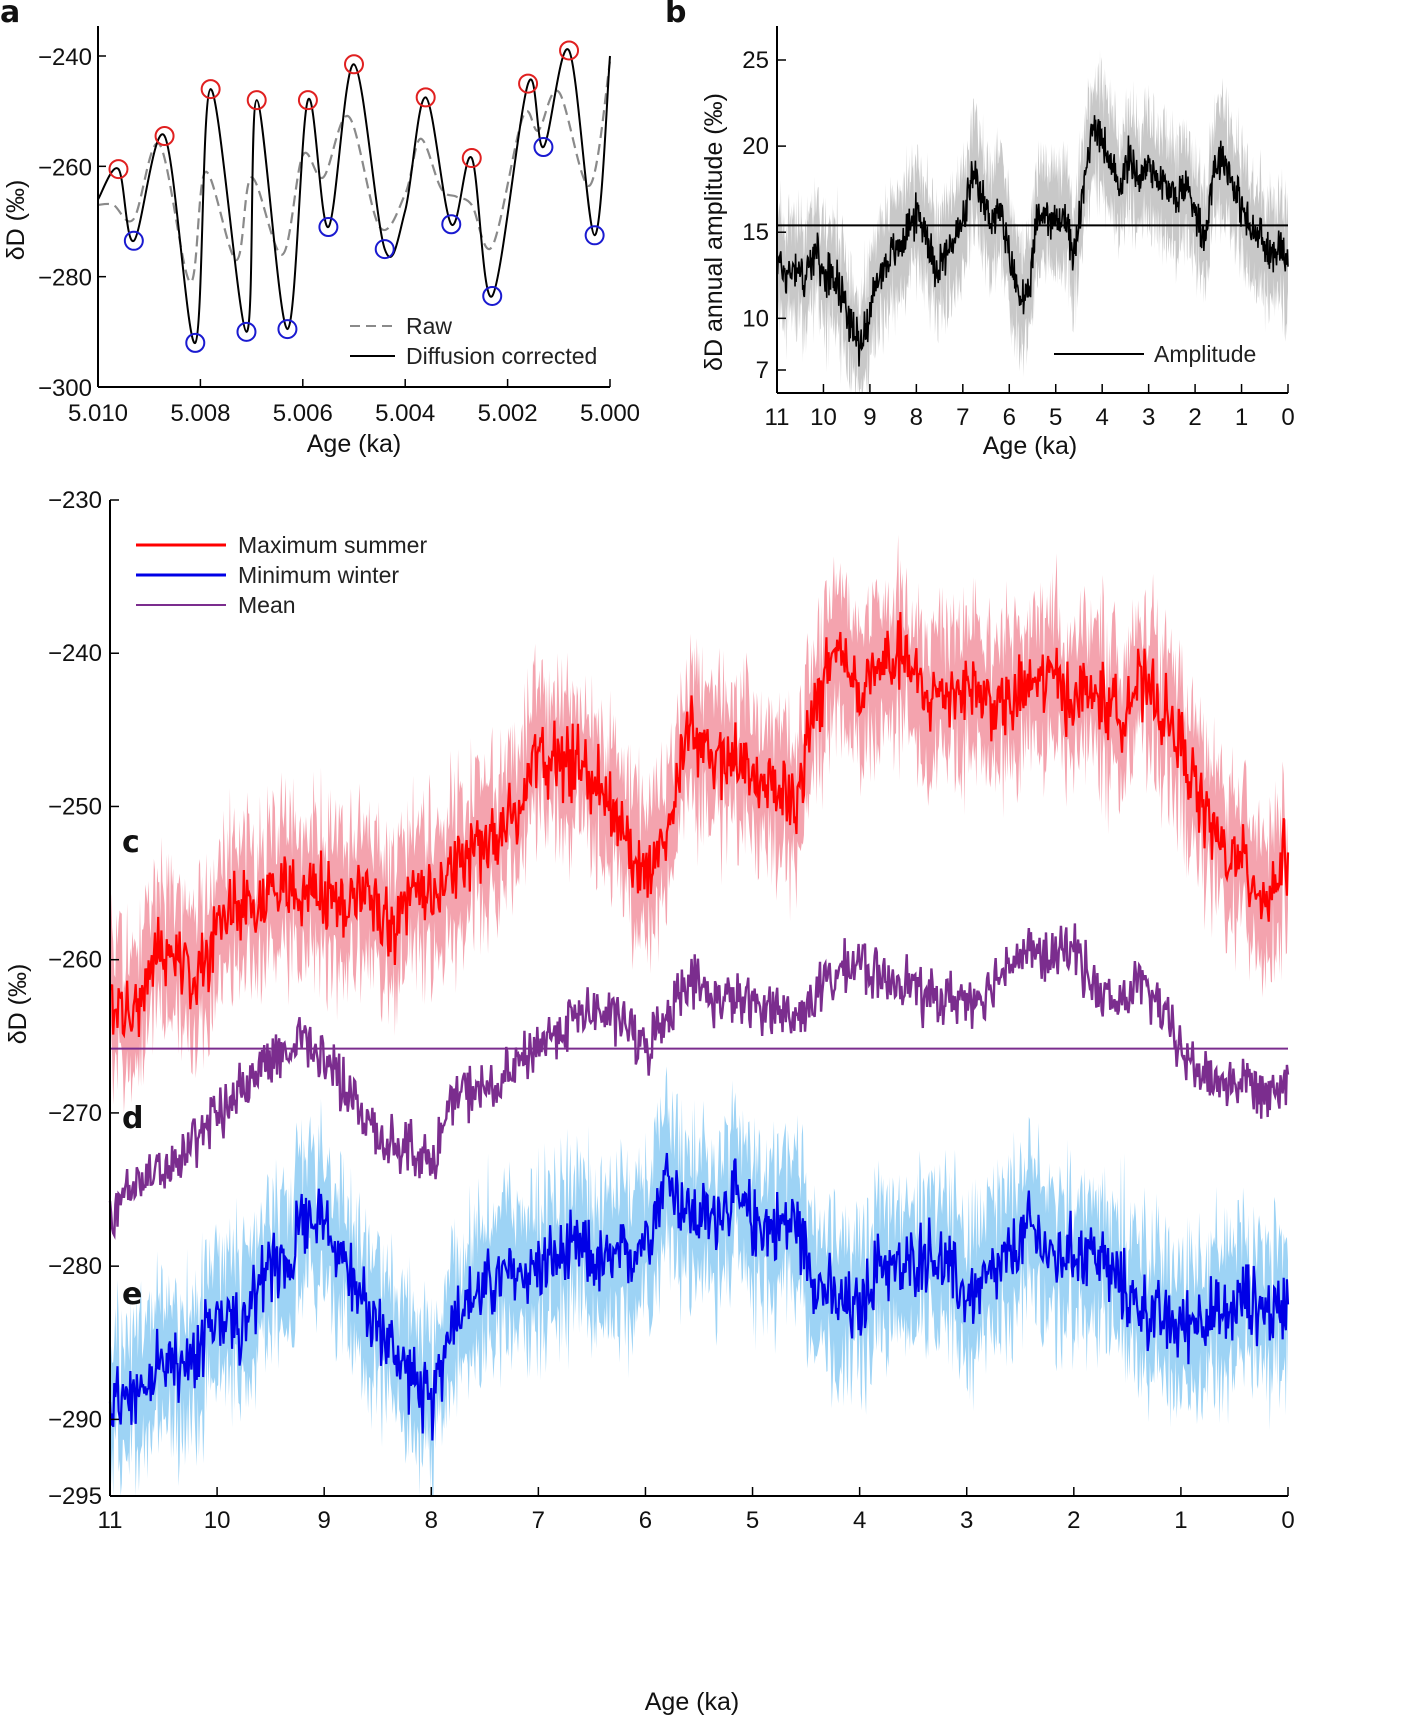 The image size is (1418, 1716). What do you see at coordinates (755, 146) in the screenshot?
I see `y-tick-label: 20` at bounding box center [755, 146].